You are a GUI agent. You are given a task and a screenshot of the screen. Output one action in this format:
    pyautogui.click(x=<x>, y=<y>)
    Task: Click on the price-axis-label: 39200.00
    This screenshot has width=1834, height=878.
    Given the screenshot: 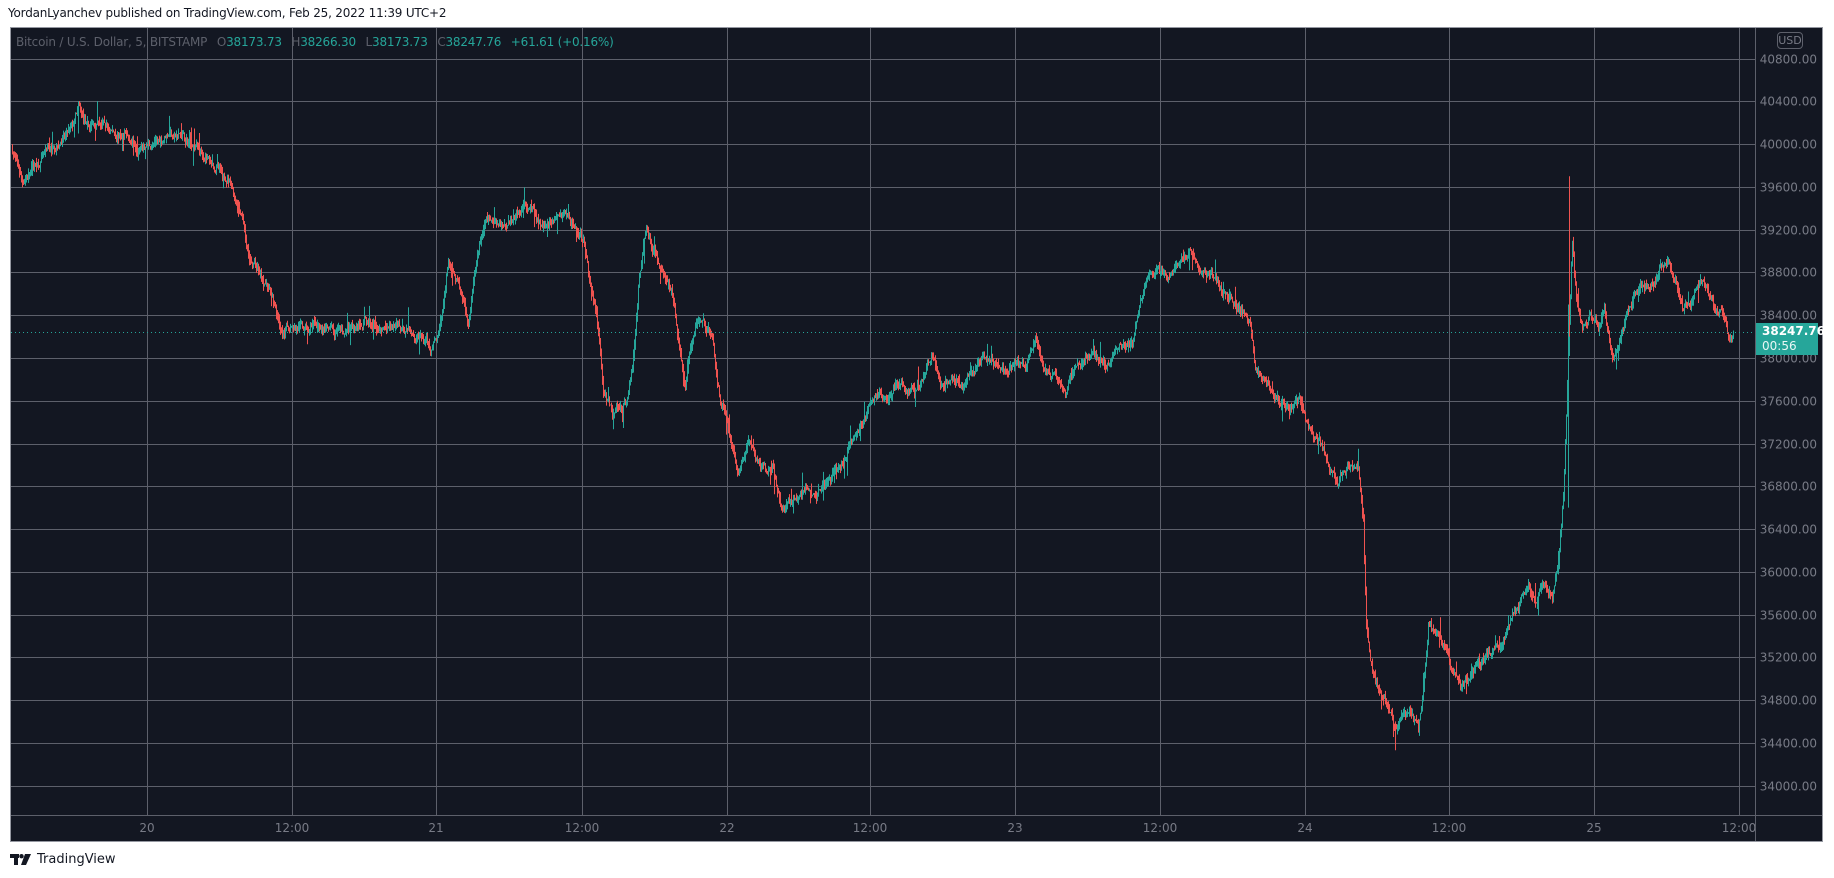 What is the action you would take?
    pyautogui.click(x=1788, y=231)
    